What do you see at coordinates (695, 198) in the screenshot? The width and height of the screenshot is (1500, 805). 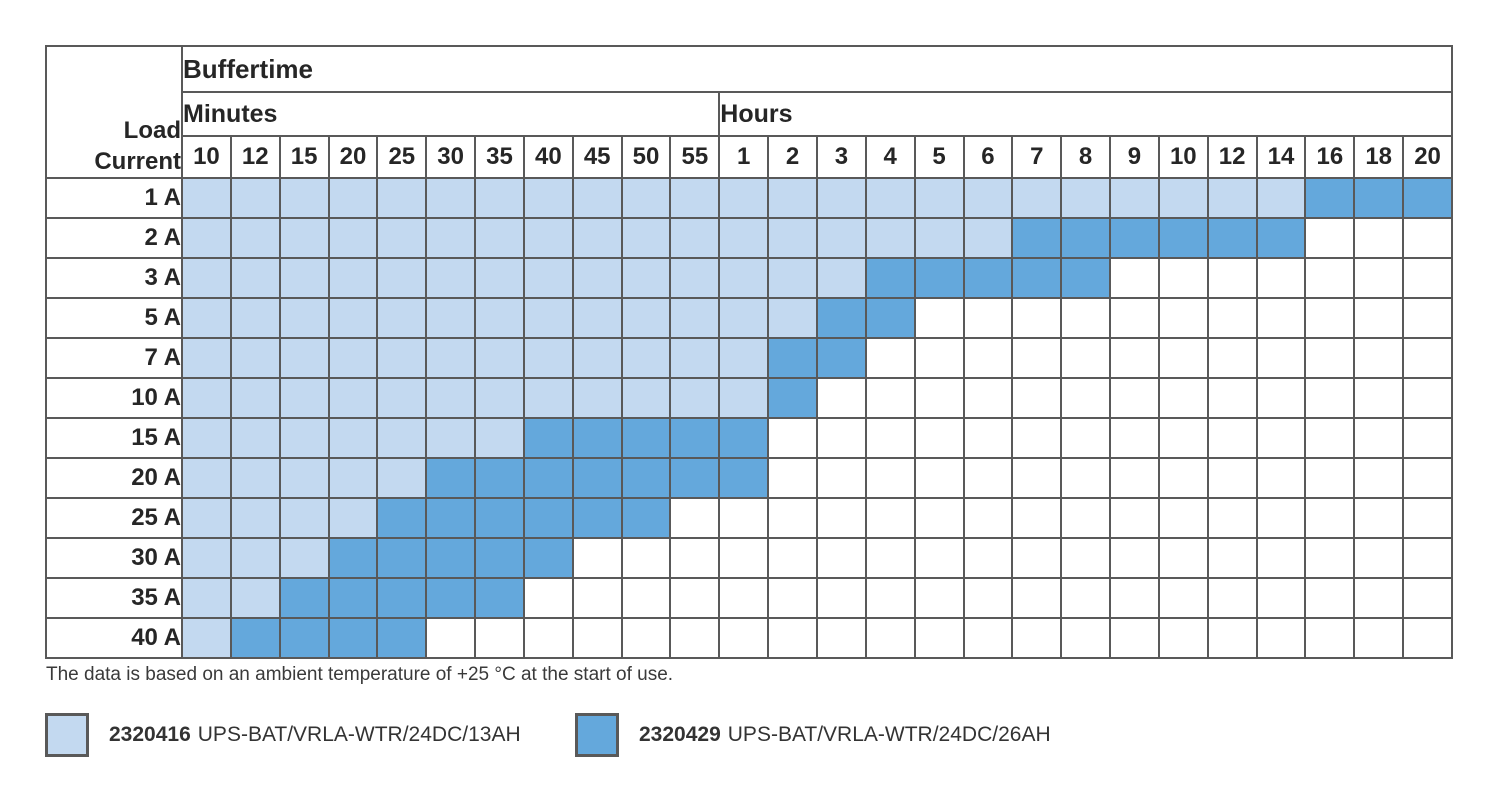 I see `cell-1A-m55` at bounding box center [695, 198].